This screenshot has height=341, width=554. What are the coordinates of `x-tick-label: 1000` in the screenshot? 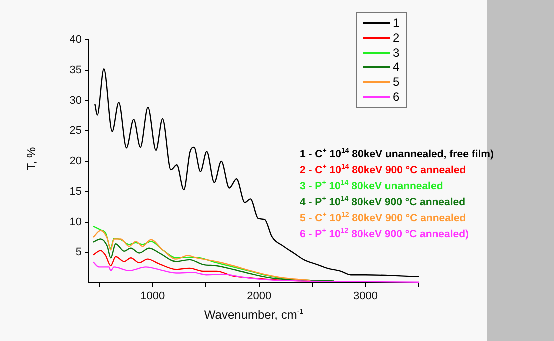 It's located at (153, 296).